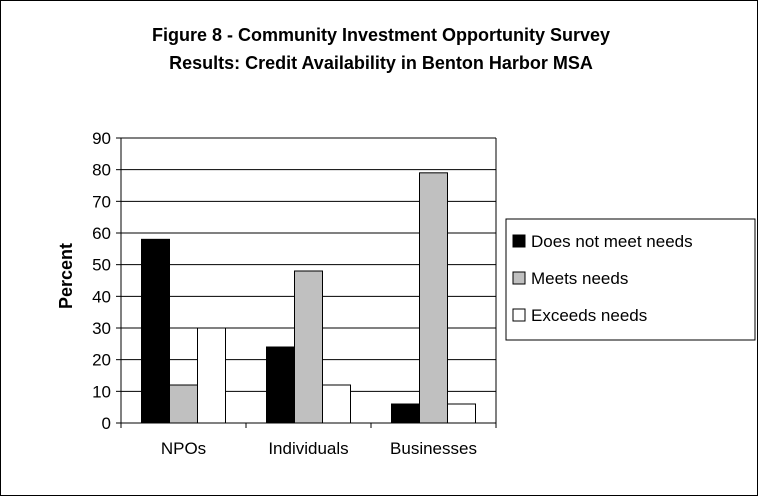 The image size is (758, 496). I want to click on y-tick-label: 60, so click(101, 233).